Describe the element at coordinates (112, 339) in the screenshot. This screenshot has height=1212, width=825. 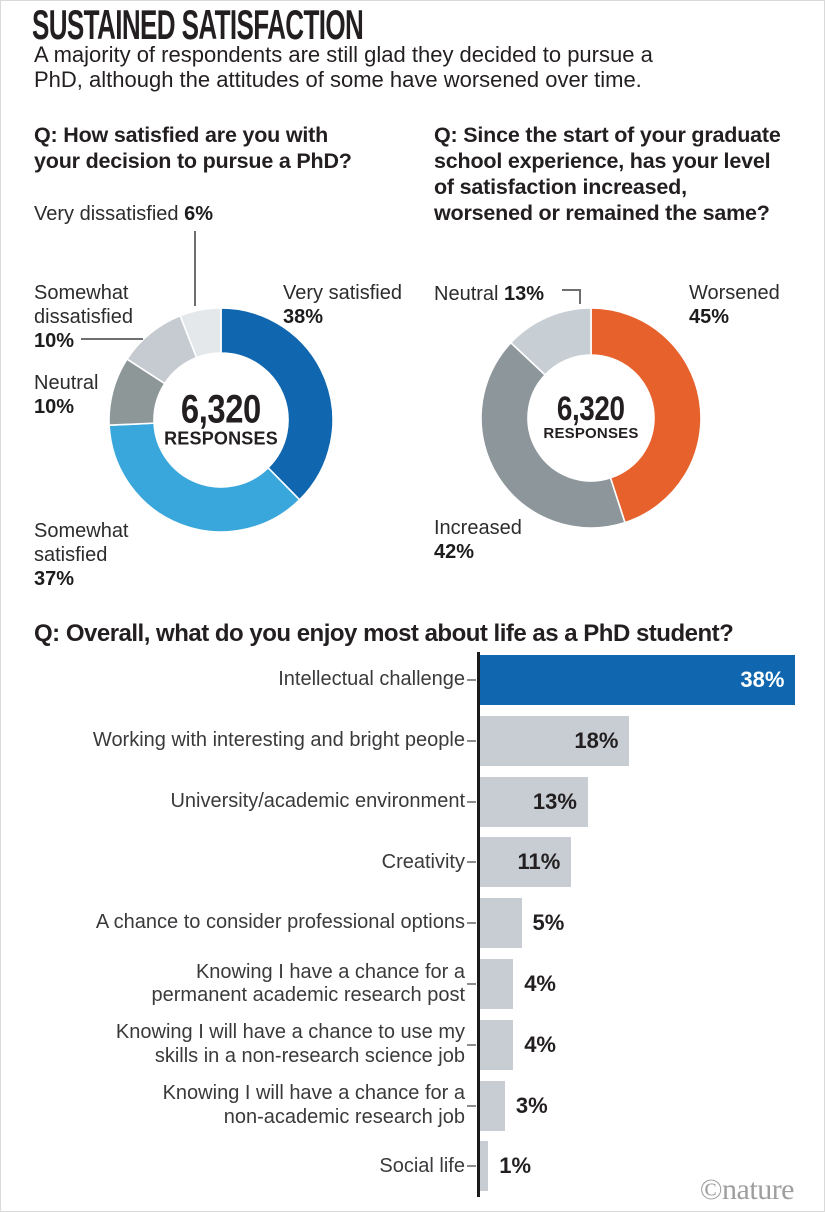
I see `donut1-connector-somewhat-dissatisfied` at that location.